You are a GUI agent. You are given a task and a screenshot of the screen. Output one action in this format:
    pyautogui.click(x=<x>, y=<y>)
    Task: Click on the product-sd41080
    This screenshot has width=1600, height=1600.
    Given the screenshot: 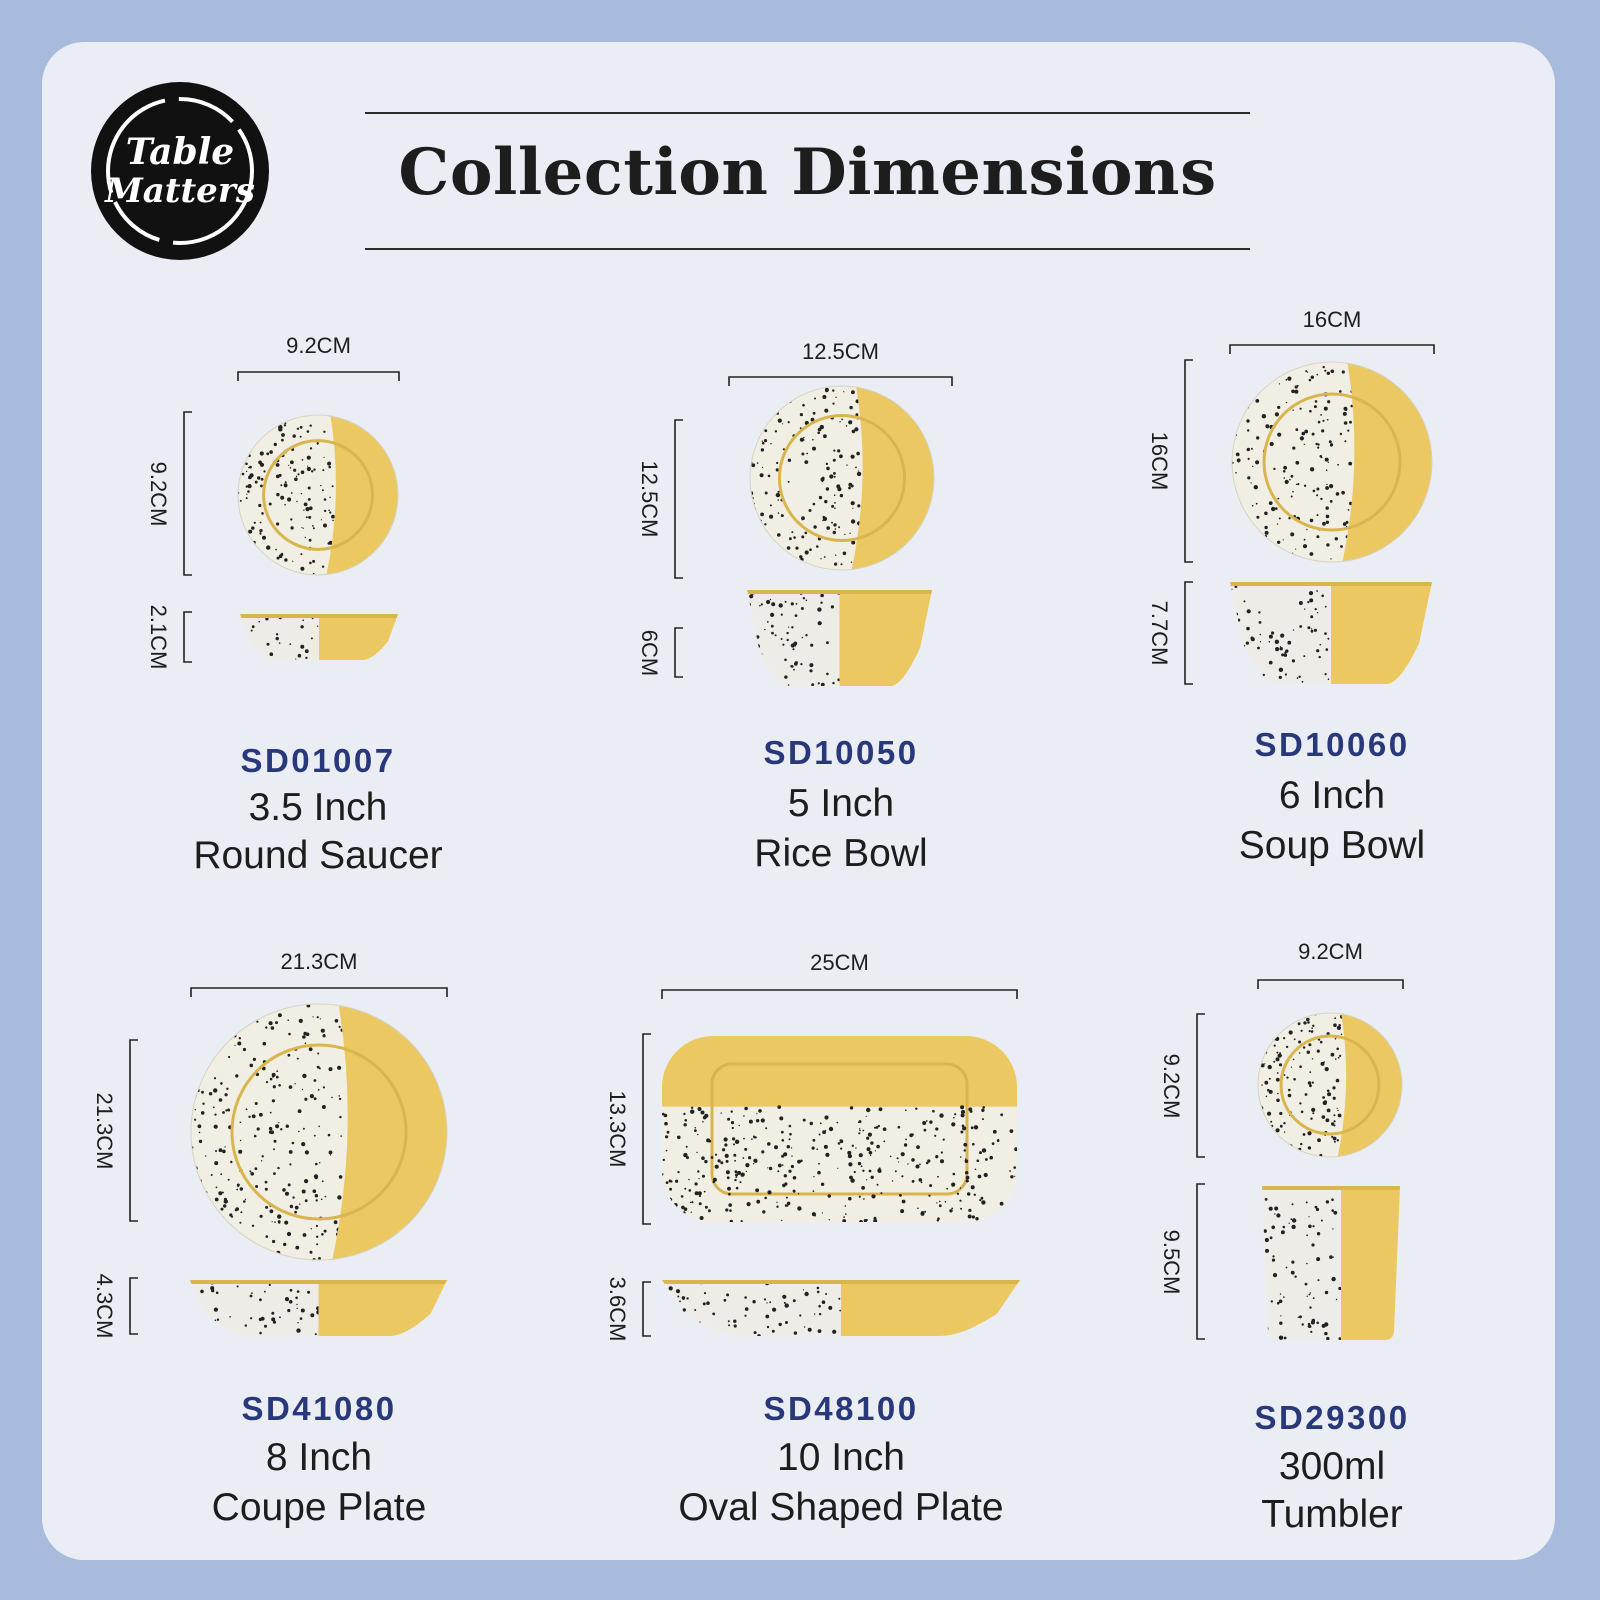 What is the action you would take?
    pyautogui.click(x=288, y=1161)
    